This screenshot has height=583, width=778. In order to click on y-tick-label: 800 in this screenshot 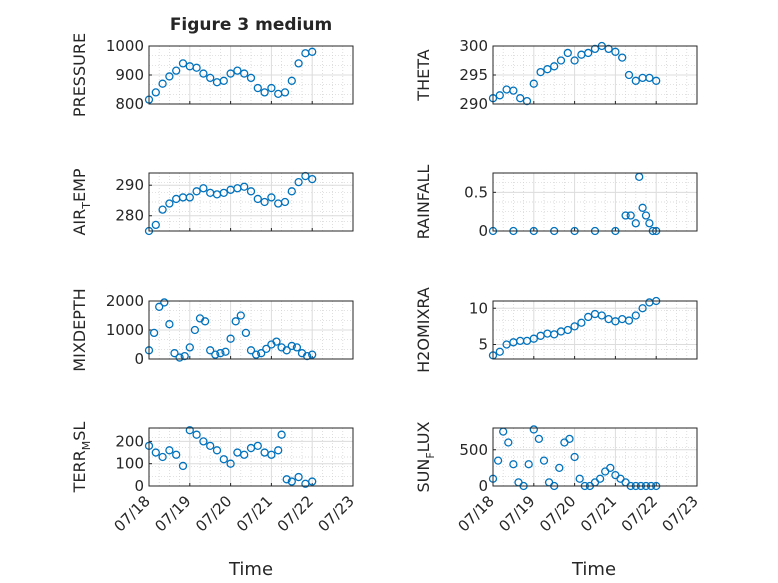, I will do `click(129, 104)`.